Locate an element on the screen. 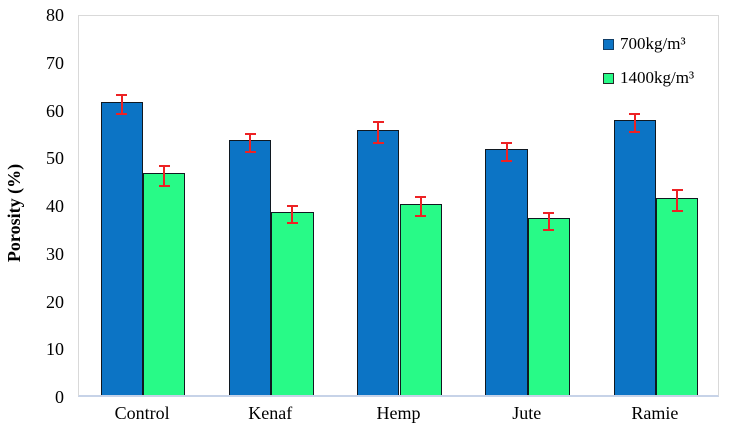 This screenshot has height=433, width=731. y-tick-label-40: 40 is located at coordinates (55, 206).